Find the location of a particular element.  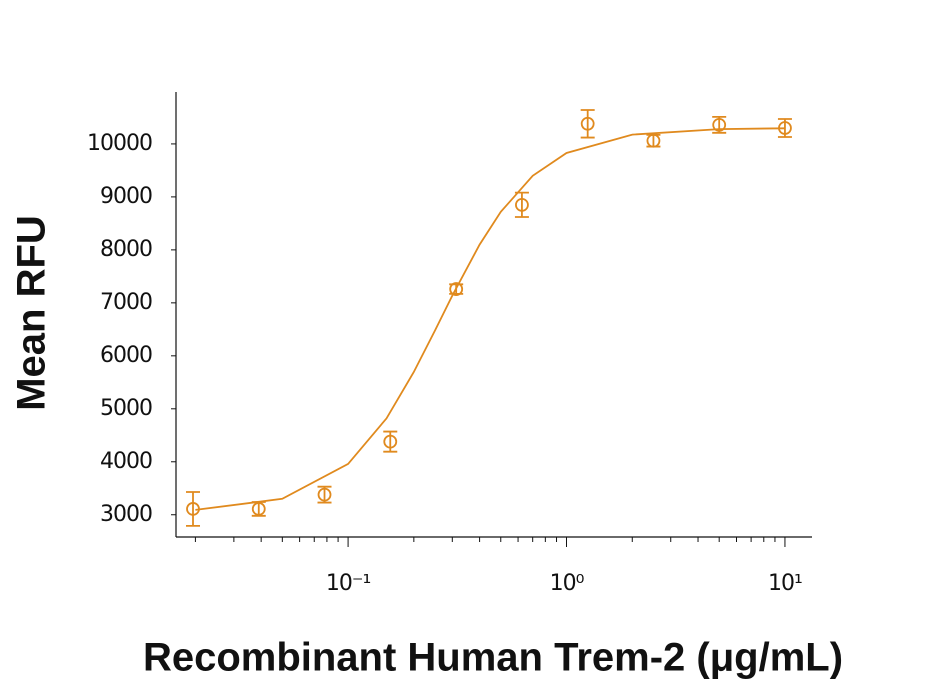

y-tick-label: 8000 is located at coordinates (126, 249).